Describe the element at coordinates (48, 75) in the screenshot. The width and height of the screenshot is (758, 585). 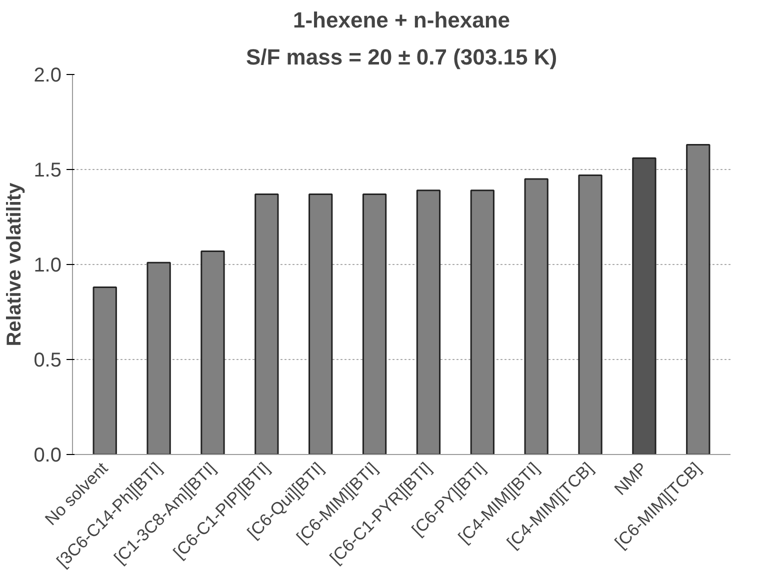
I see `y-tick-label: 2.0` at that location.